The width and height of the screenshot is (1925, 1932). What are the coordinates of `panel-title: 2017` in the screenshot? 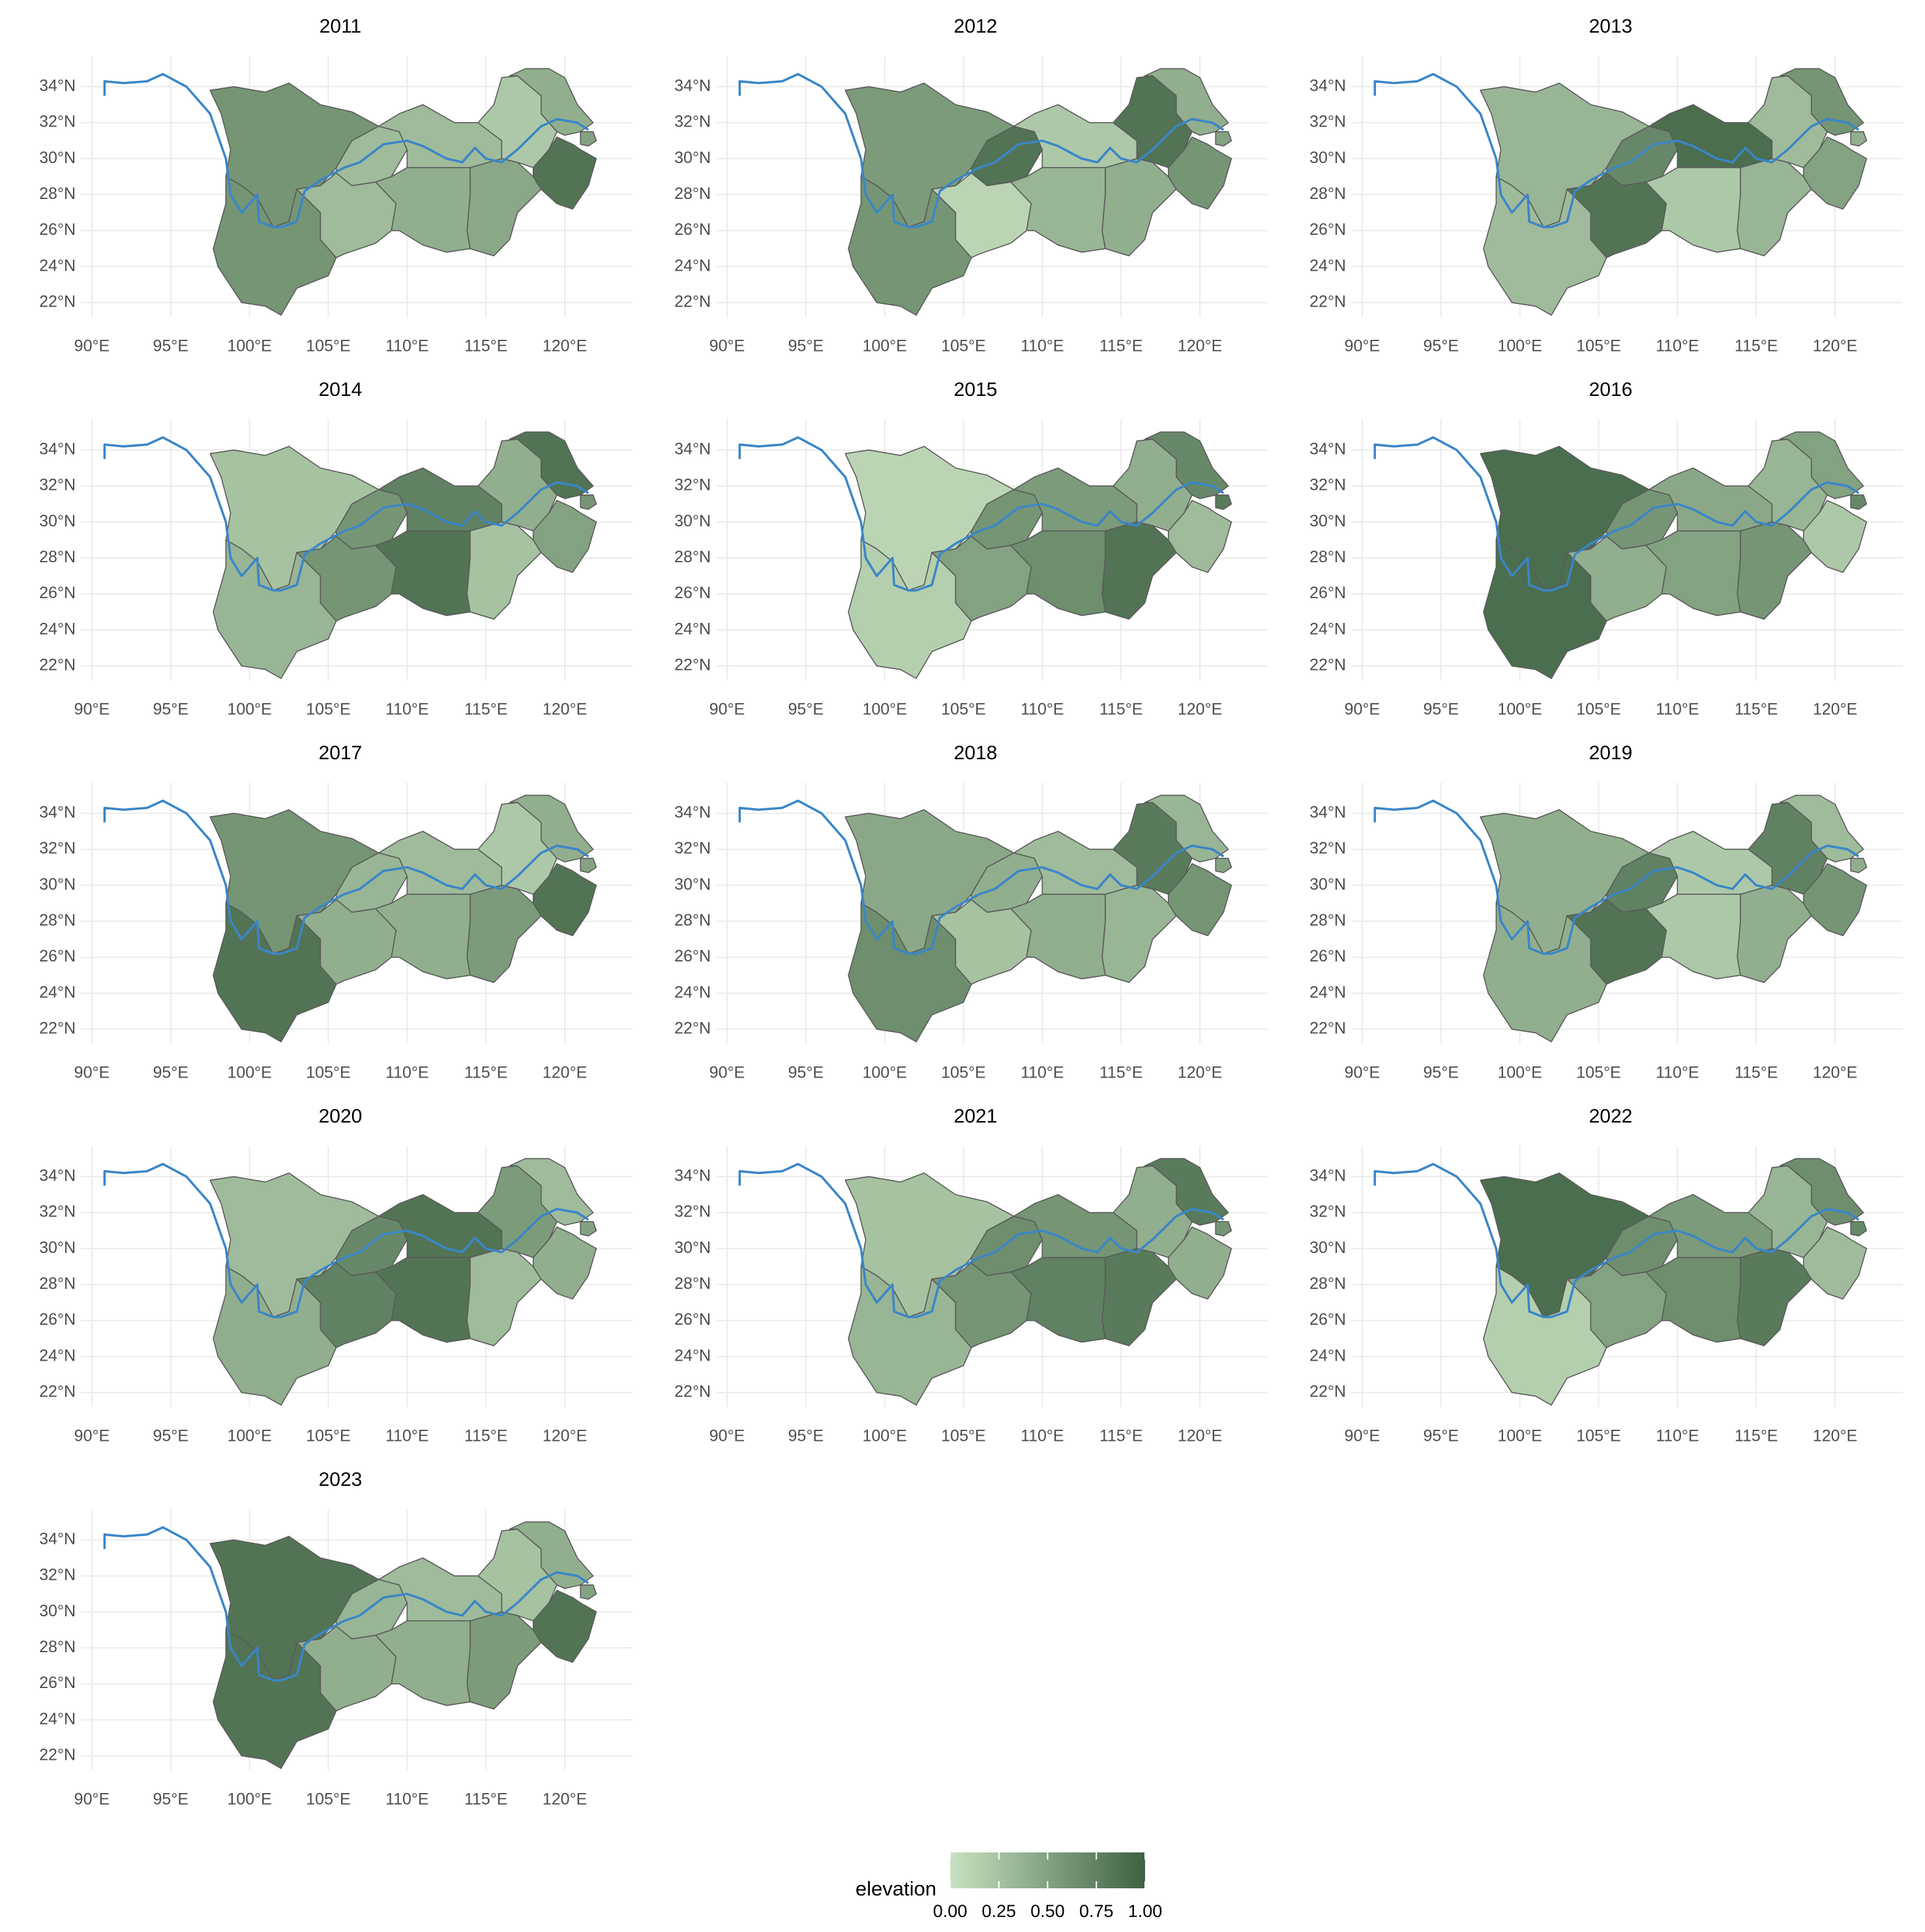 It's located at (341, 753).